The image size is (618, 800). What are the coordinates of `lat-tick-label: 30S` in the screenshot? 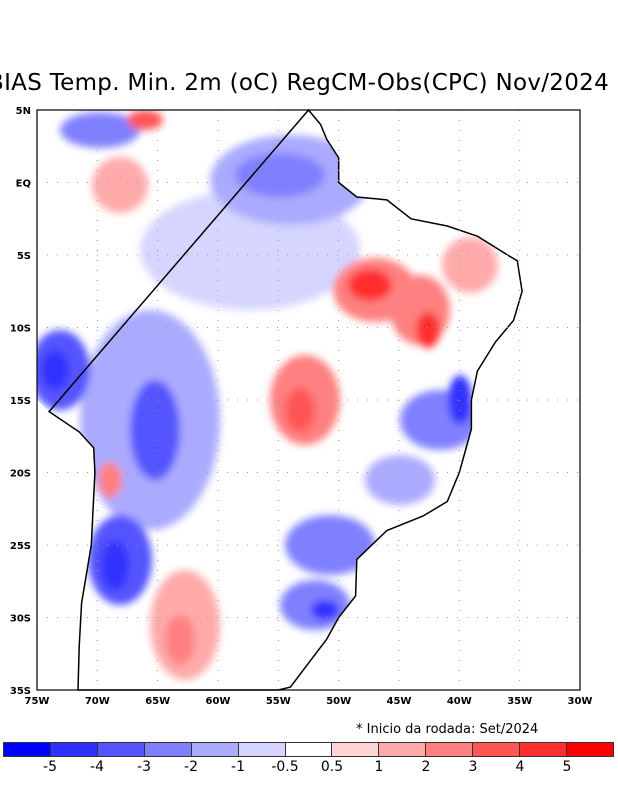 It's located at (20, 619).